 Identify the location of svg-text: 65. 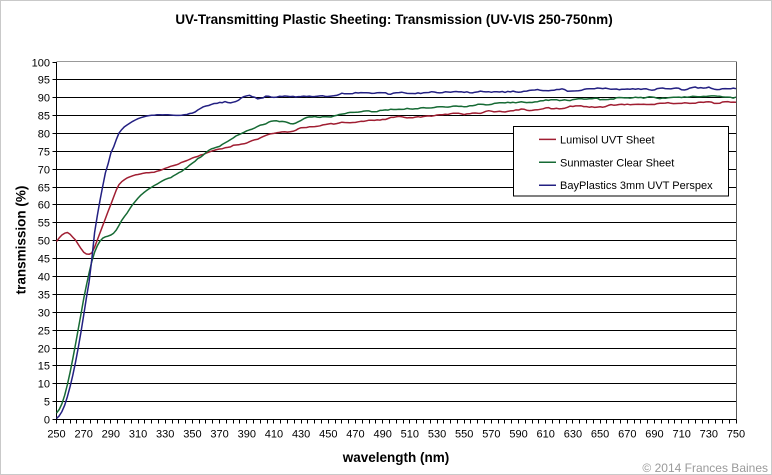
(44, 188).